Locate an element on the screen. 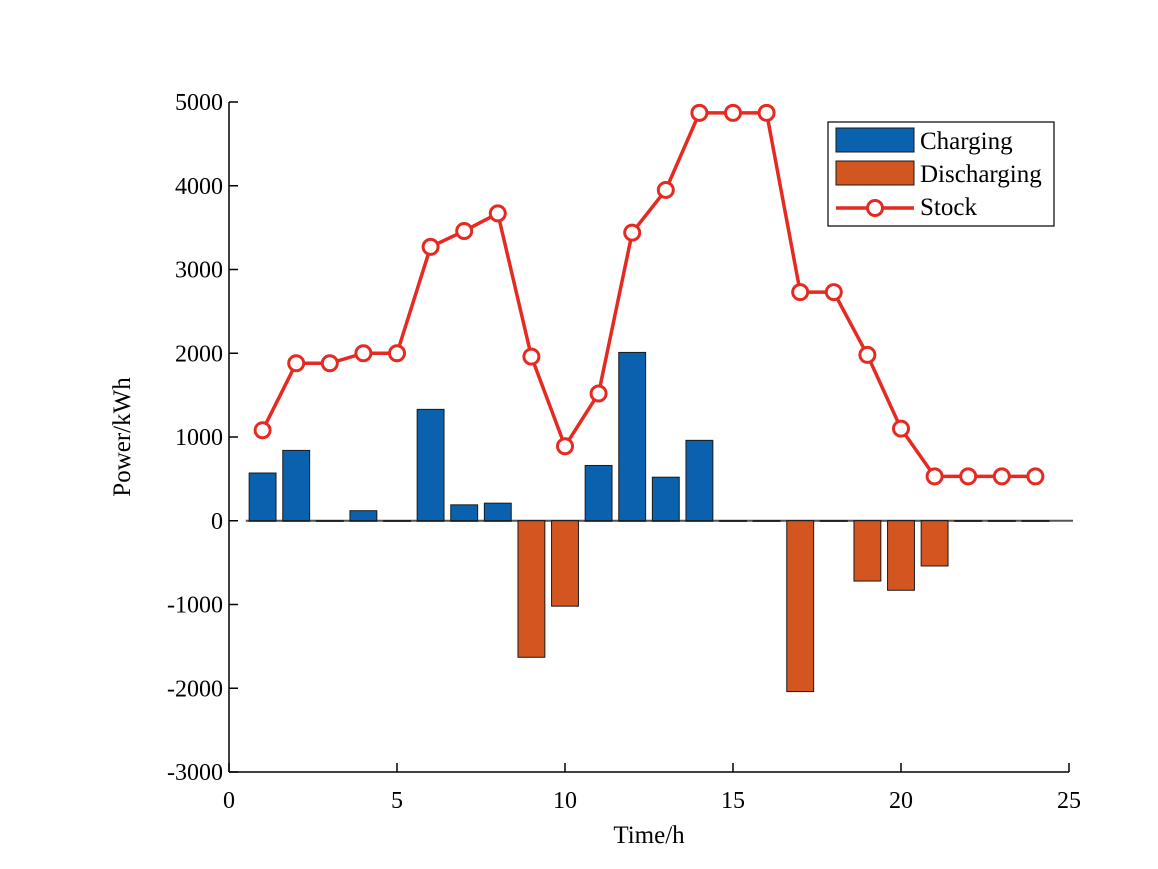 Image resolution: width=1158 pixels, height=869 pixels. y-tick-label: -3000 is located at coordinates (195, 773).